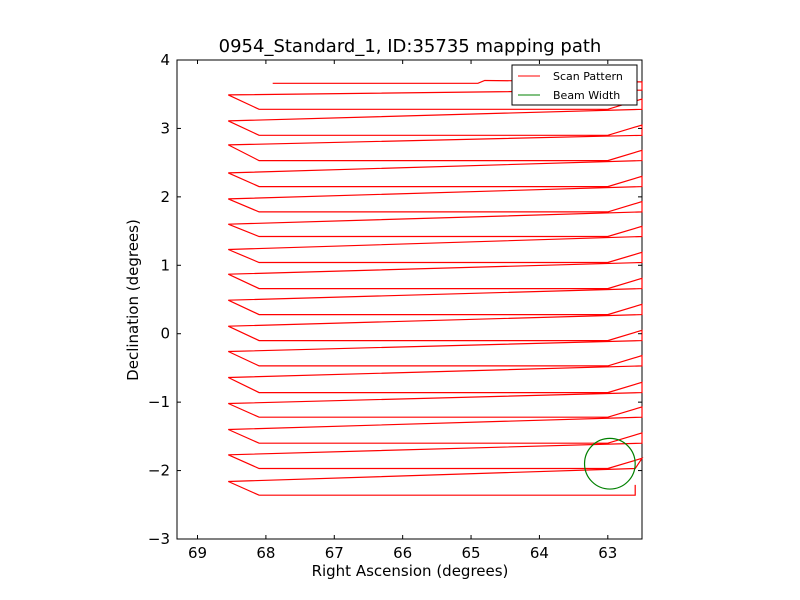 Image resolution: width=800 pixels, height=600 pixels. Describe the element at coordinates (133, 300) in the screenshot. I see `y-axis-label: Declination (degrees)` at that location.